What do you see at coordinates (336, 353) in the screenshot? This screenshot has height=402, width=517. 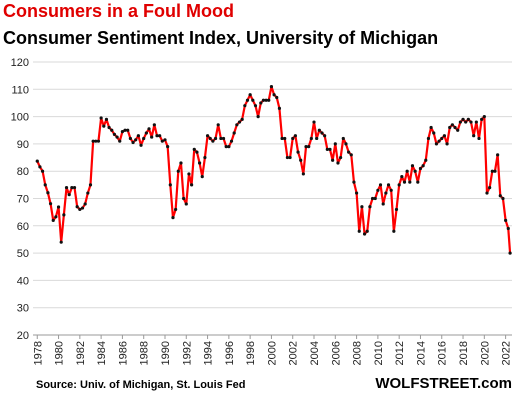 I see `x-tick-label: 2006` at bounding box center [336, 353].